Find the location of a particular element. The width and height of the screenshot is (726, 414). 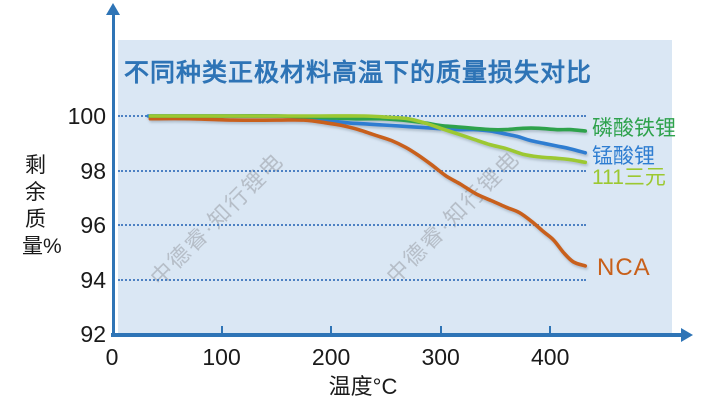

y-axis-title: 剩余质量% is located at coordinates (42, 206).